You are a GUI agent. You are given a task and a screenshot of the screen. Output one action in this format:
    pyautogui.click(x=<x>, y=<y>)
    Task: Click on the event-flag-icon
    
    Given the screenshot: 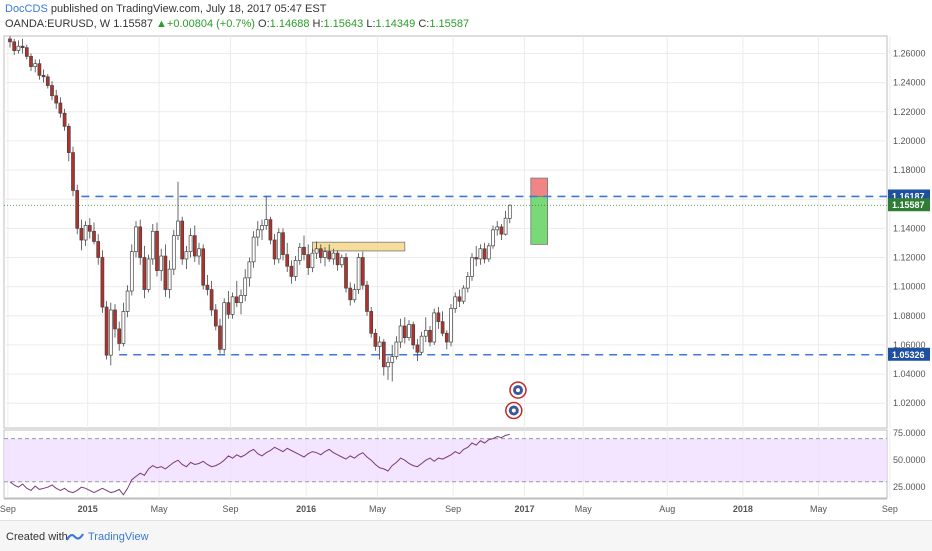 What is the action you would take?
    pyautogui.click(x=518, y=390)
    